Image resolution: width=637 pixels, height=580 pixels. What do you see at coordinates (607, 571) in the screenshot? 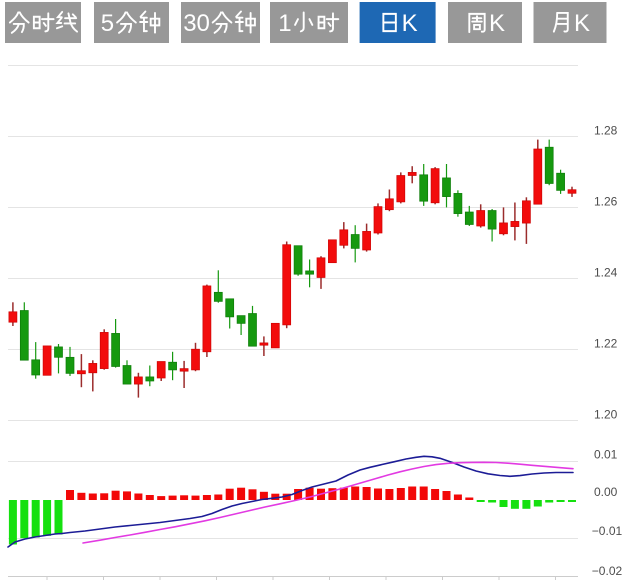
I see `svg-text: −0.02` at bounding box center [607, 571].